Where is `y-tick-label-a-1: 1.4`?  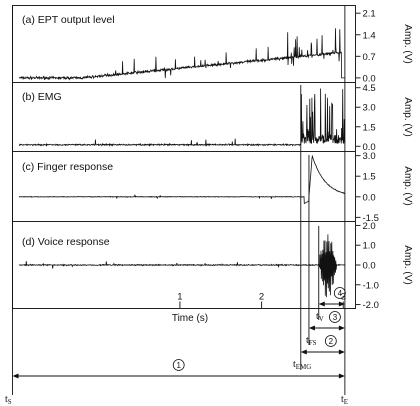 y-tick-label-a-1: 1.4 is located at coordinates (369, 35).